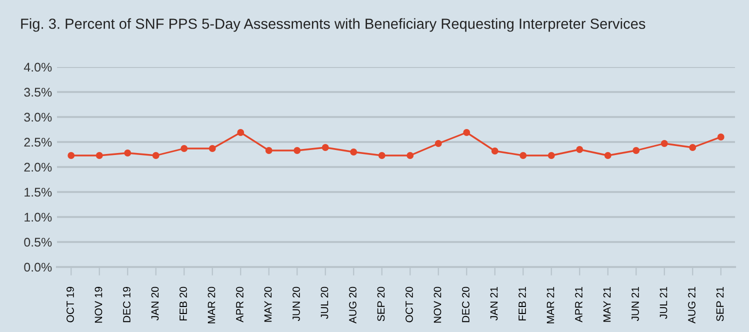 This screenshot has width=749, height=332. I want to click on x-tick-label: JAN 21, so click(494, 303).